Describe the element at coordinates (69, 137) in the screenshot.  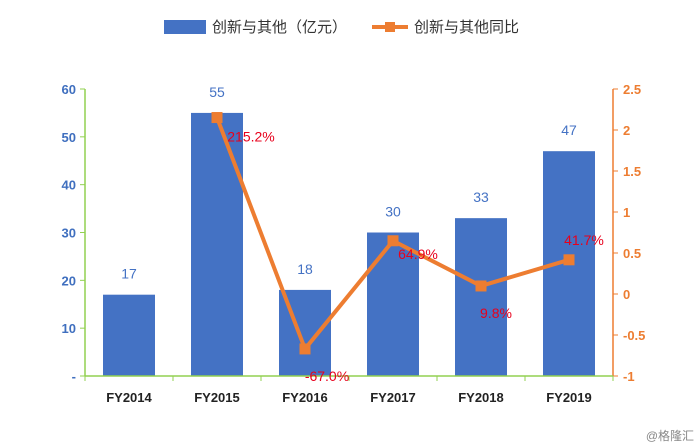
I see `left-tick-label: 50` at that location.